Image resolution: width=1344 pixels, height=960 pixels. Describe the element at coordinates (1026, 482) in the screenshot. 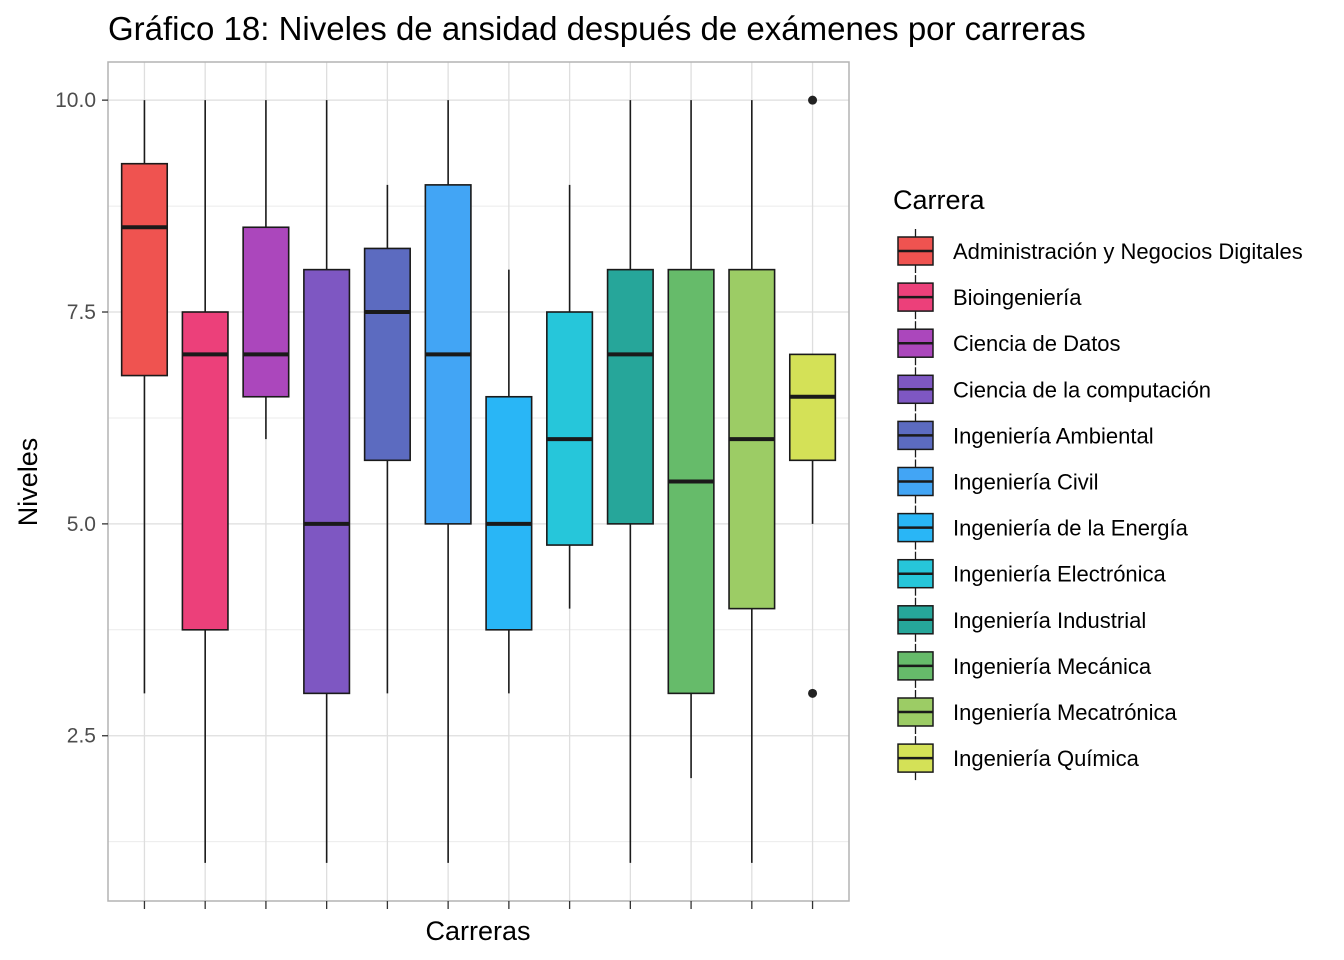

I see `legend-label: Ingeniería Civil` at that location.